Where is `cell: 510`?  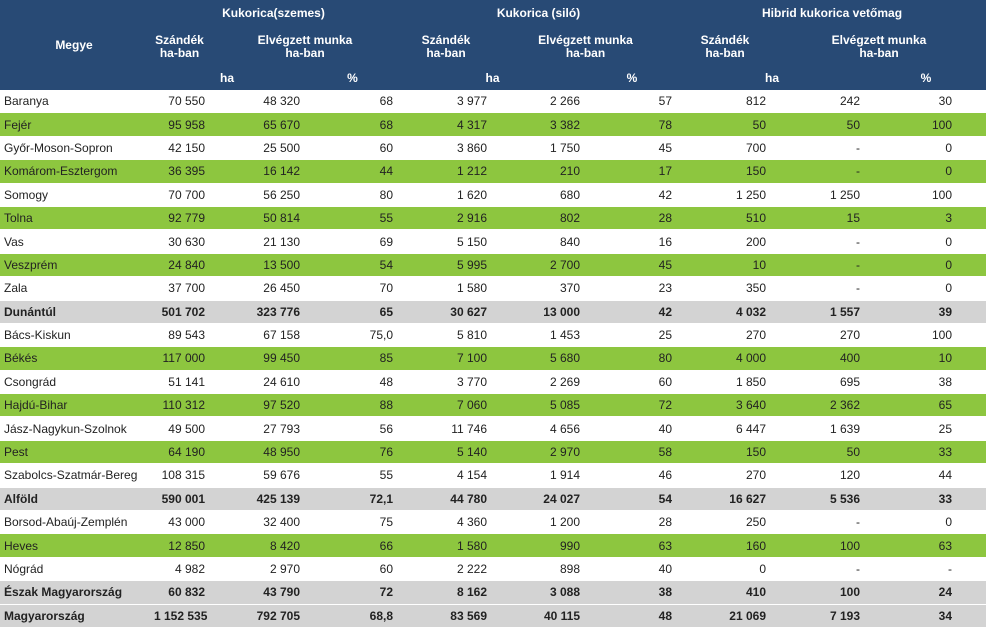
cell: 510 is located at coordinates (725, 218).